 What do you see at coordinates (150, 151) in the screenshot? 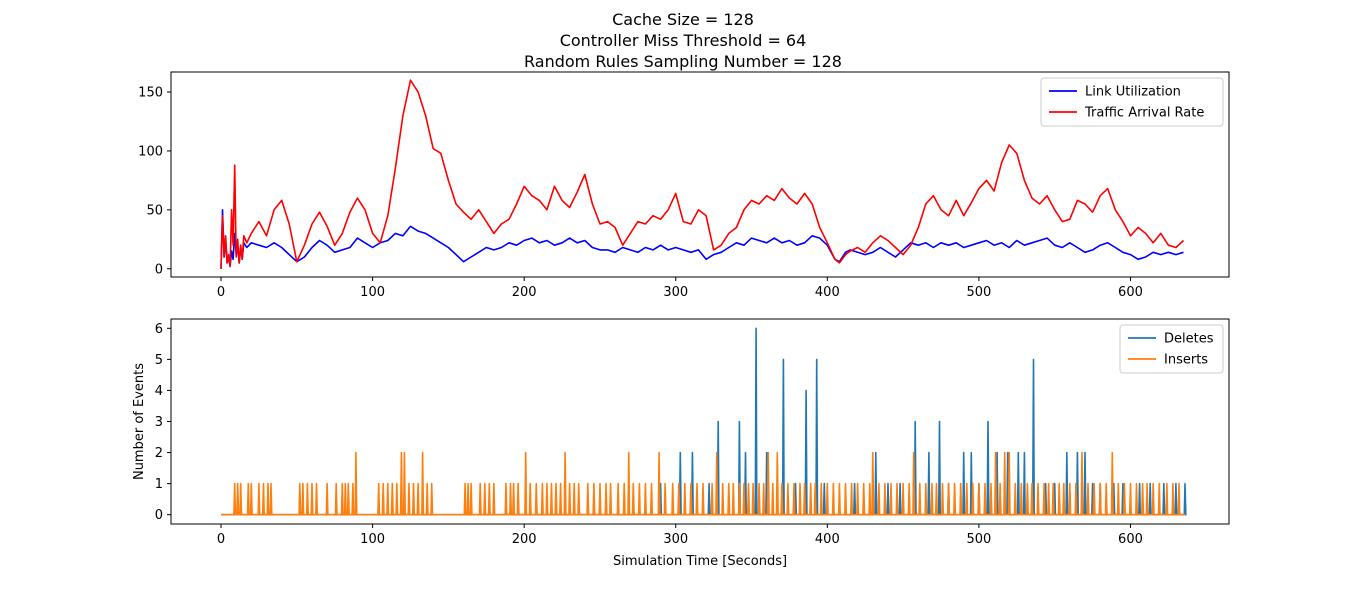
I see `top-y-tick-label: 100` at bounding box center [150, 151].